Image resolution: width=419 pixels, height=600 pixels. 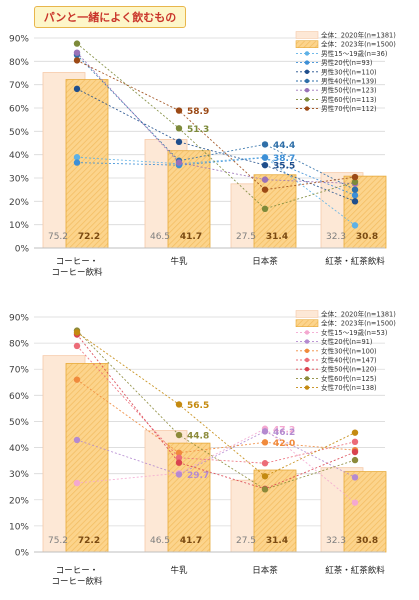 What do you see at coordinates (19, 319) in the screenshot?
I see `y-tick-label: 90%` at bounding box center [19, 319].